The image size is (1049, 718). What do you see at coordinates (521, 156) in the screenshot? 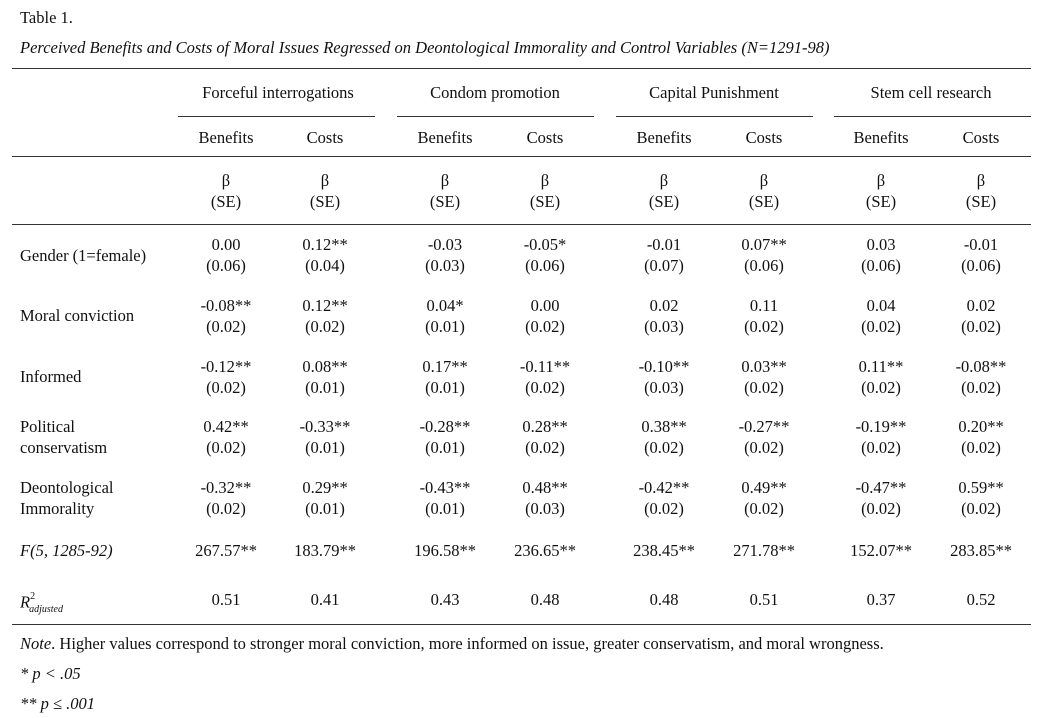
I see `header-rule` at bounding box center [521, 156].